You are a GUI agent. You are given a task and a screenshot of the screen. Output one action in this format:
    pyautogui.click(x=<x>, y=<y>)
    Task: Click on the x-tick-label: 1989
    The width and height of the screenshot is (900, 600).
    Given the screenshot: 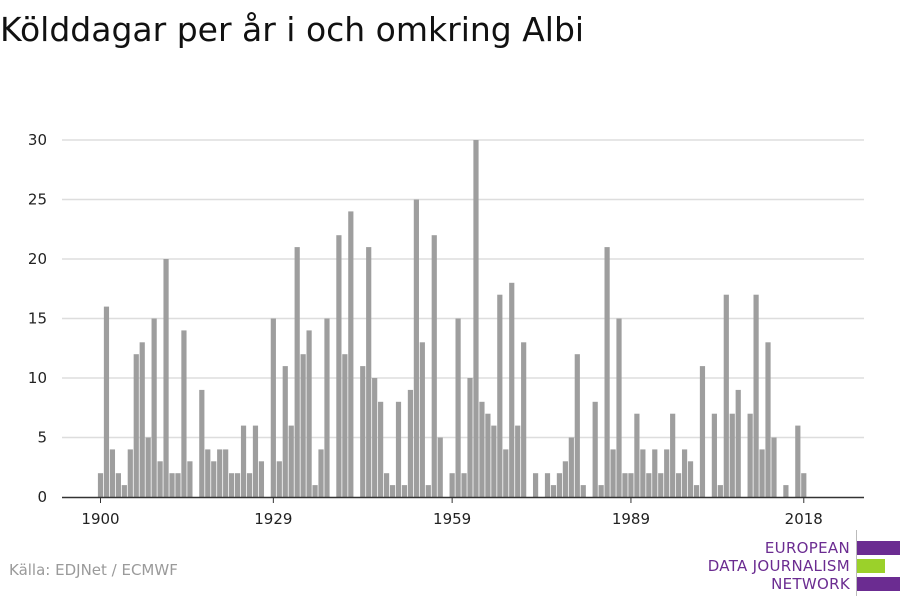 What is the action you would take?
    pyautogui.click(x=631, y=519)
    